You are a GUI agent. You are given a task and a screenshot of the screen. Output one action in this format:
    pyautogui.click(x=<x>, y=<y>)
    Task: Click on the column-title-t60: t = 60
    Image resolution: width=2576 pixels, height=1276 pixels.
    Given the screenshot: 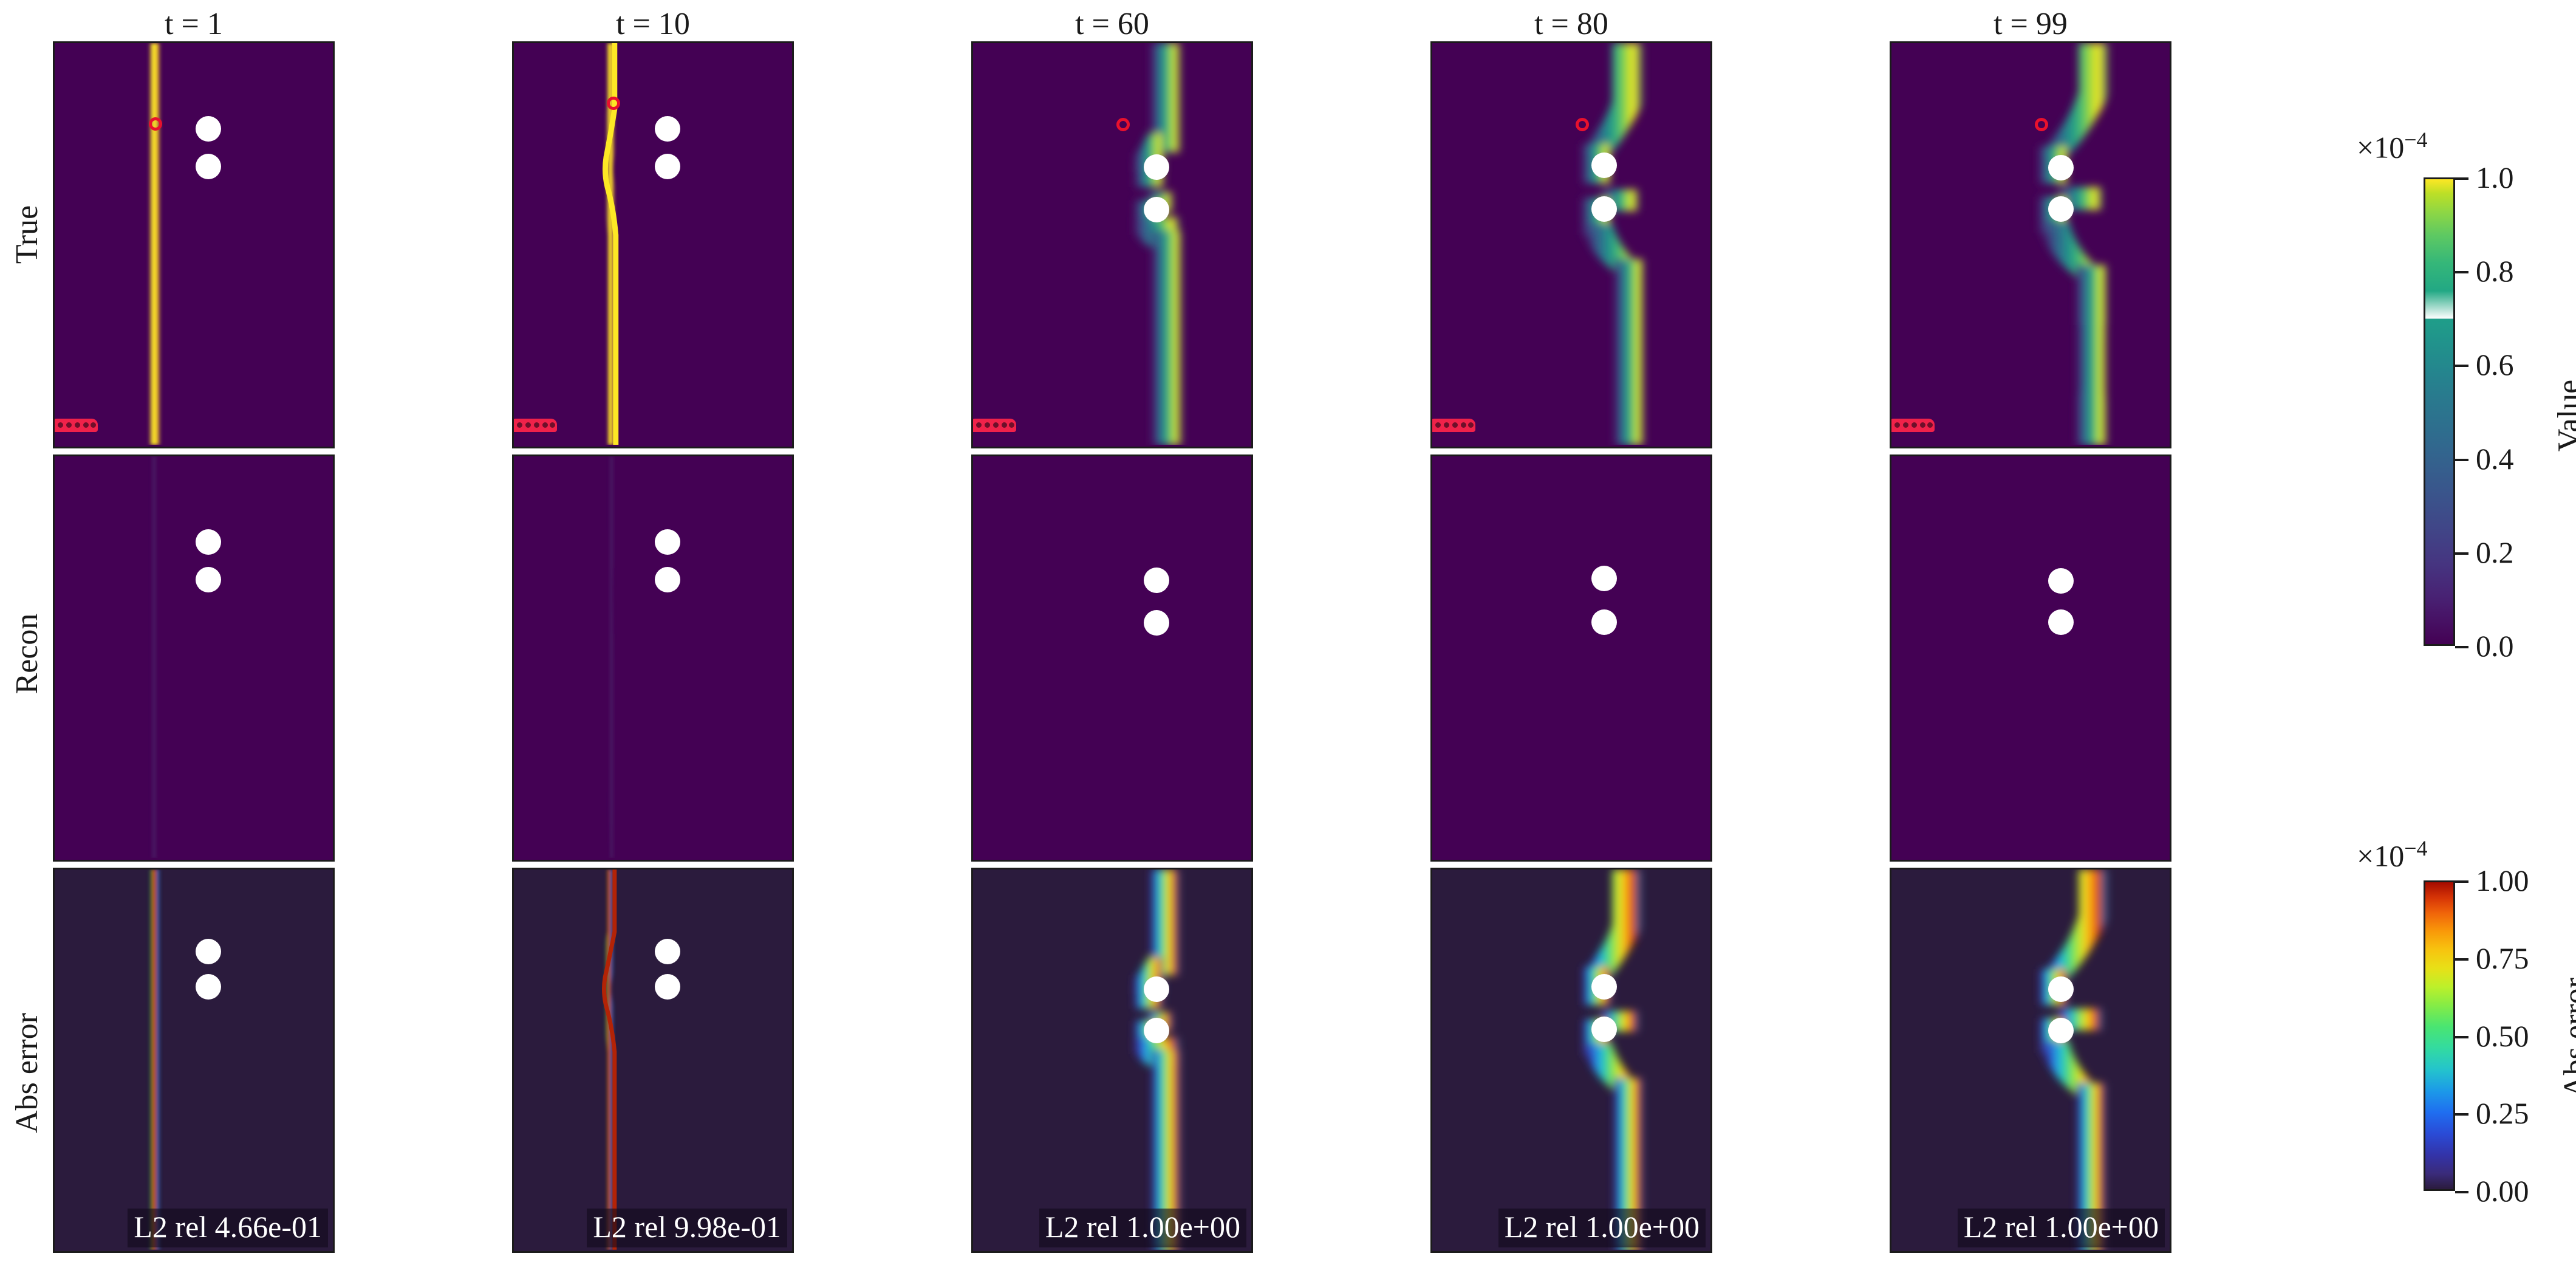 What is the action you would take?
    pyautogui.click(x=1112, y=24)
    